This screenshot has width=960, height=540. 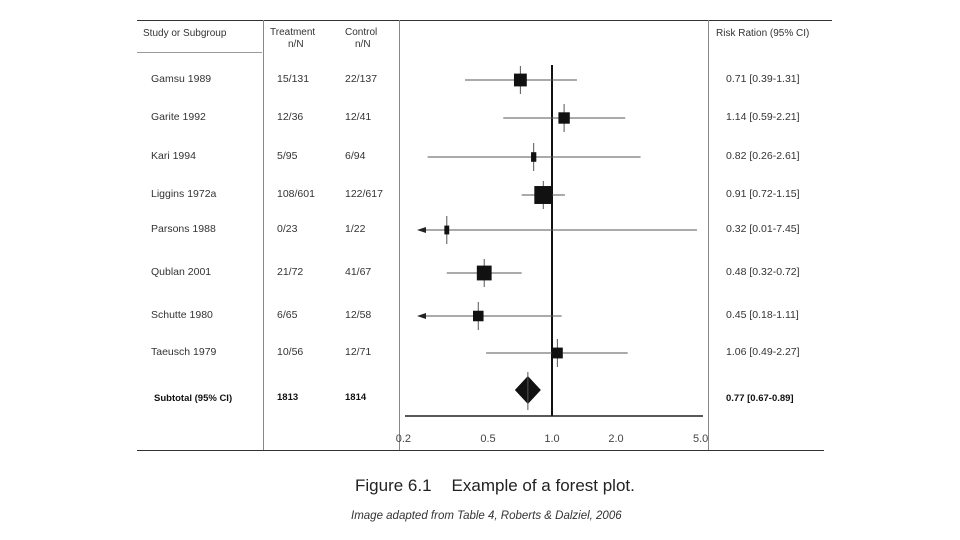 I want to click on header-control-line1: Control, so click(x=361, y=32).